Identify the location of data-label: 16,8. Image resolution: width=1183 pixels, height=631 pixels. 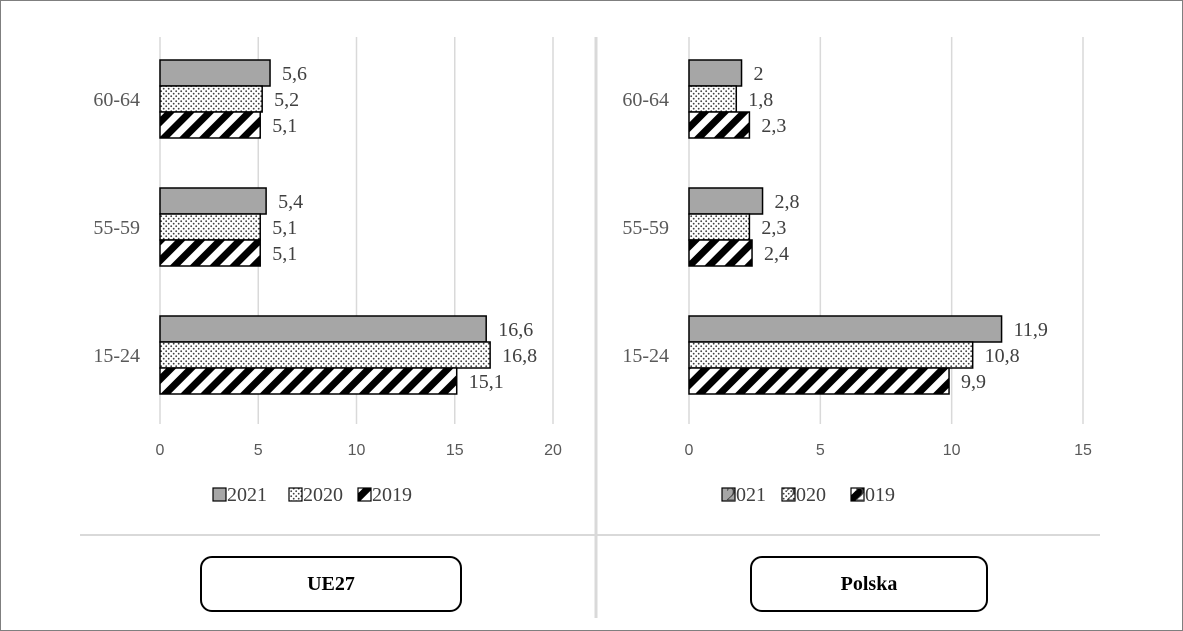
(519, 356).